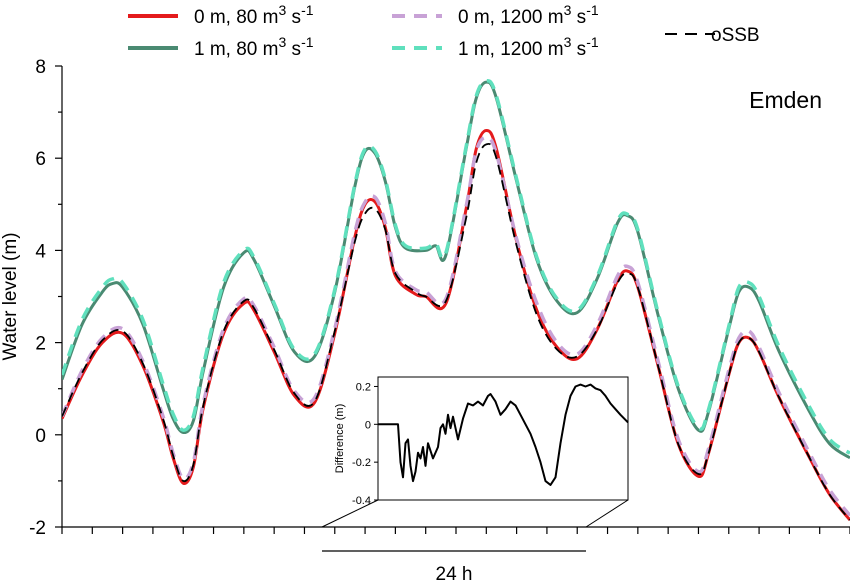  I want to click on legend-label-4: 1 m, 1200 m3 s-1, so click(528, 47).